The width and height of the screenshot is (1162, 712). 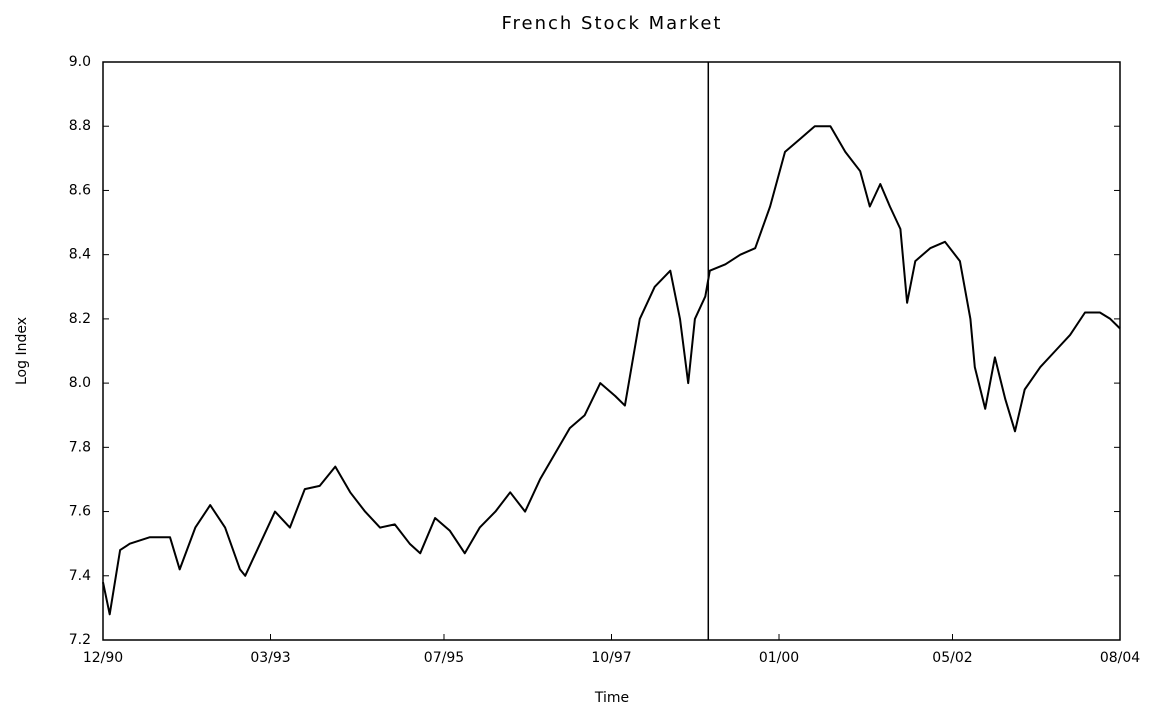 What do you see at coordinates (103, 658) in the screenshot?
I see `x-tick-label: 12/90` at bounding box center [103, 658].